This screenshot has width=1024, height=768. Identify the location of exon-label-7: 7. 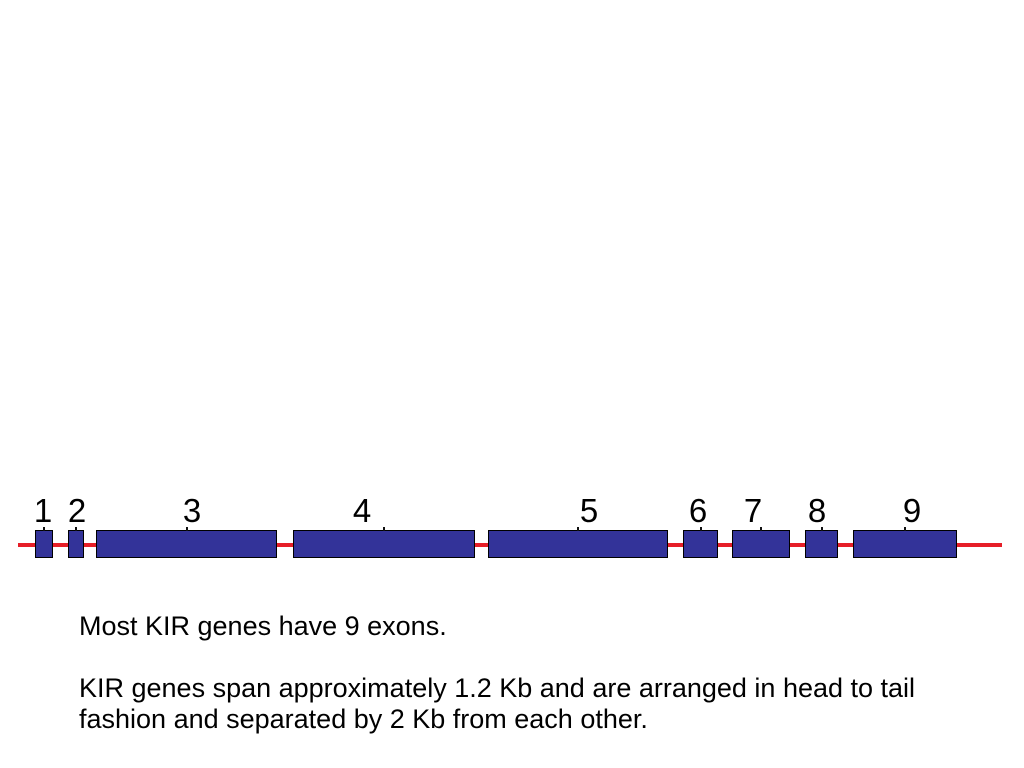
(753, 510).